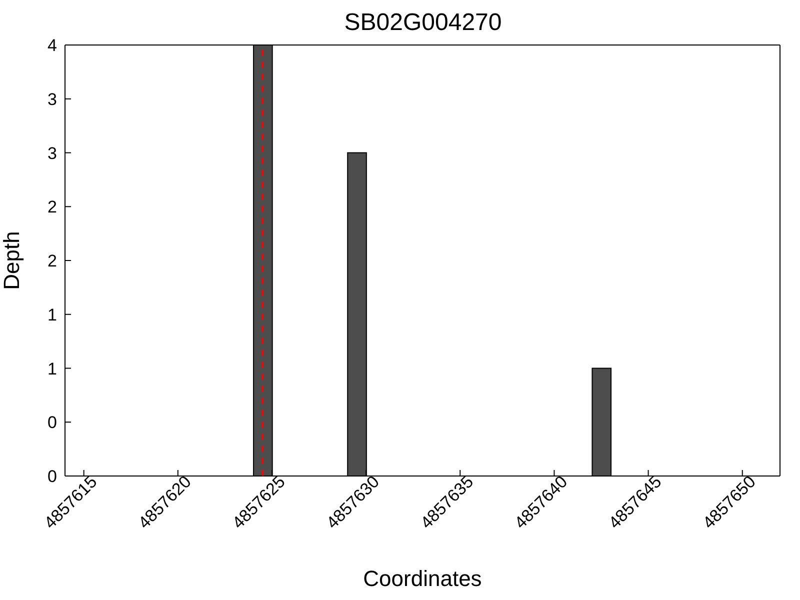 The image size is (800, 600). I want to click on chart-title: SB02G004270, so click(423, 22).